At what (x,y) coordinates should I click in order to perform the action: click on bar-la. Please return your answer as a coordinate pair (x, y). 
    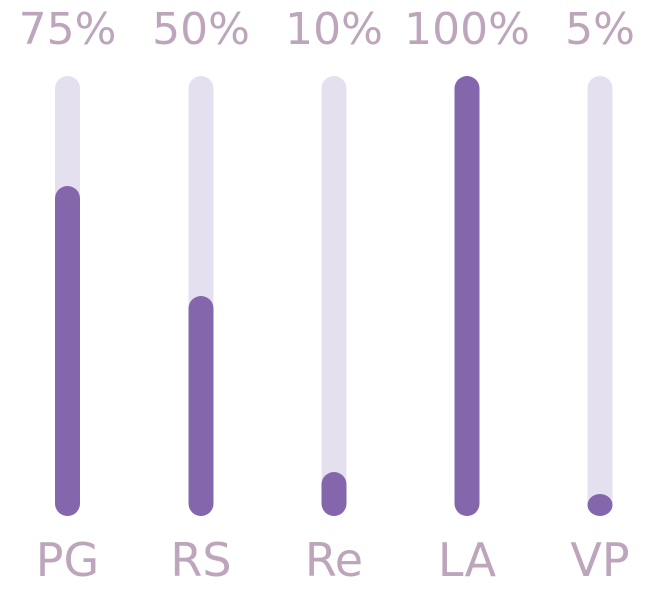
    Looking at the image, I should click on (467, 296).